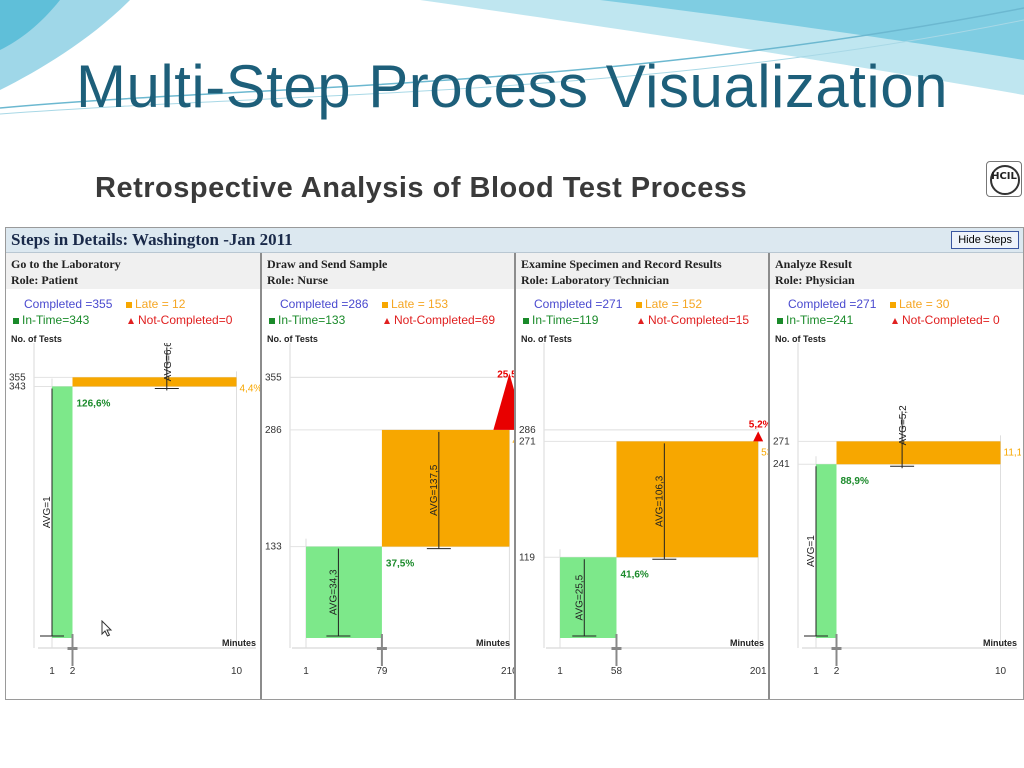  I want to click on stat-completed: Completed =286, so click(324, 304).